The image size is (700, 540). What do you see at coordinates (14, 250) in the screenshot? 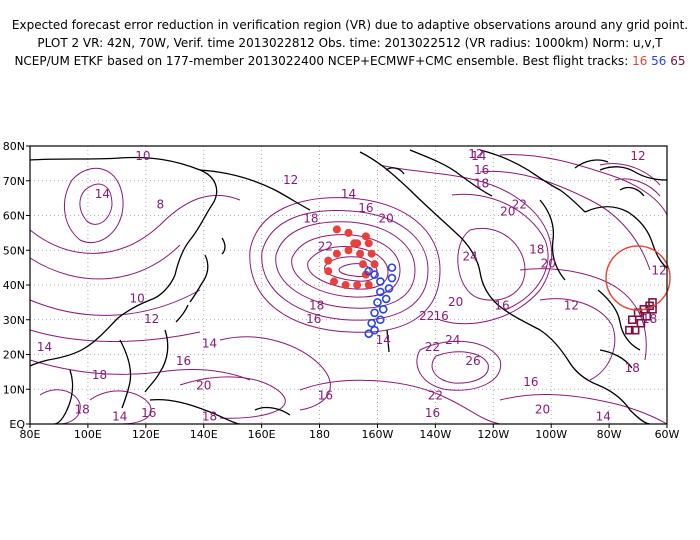
I see `y-tick-label: 50N` at bounding box center [14, 250].